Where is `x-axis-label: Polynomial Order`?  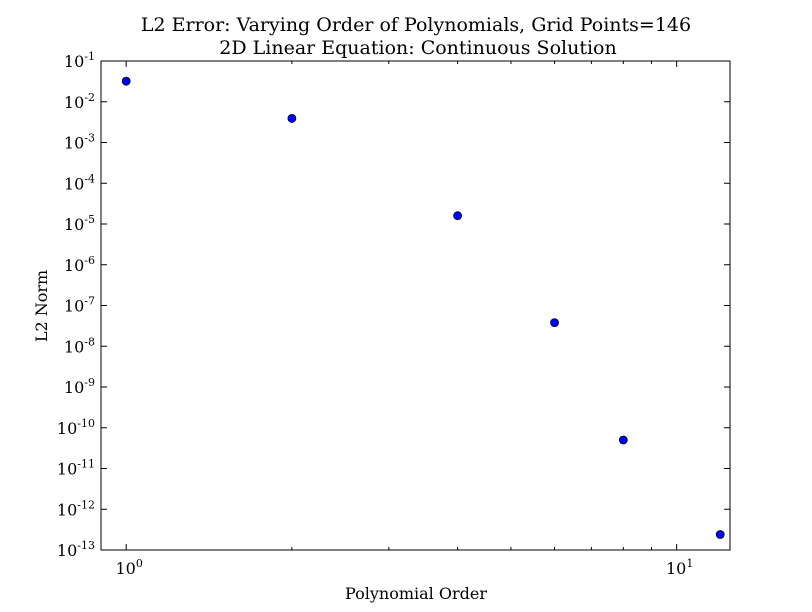
x-axis-label: Polynomial Order is located at coordinates (416, 593).